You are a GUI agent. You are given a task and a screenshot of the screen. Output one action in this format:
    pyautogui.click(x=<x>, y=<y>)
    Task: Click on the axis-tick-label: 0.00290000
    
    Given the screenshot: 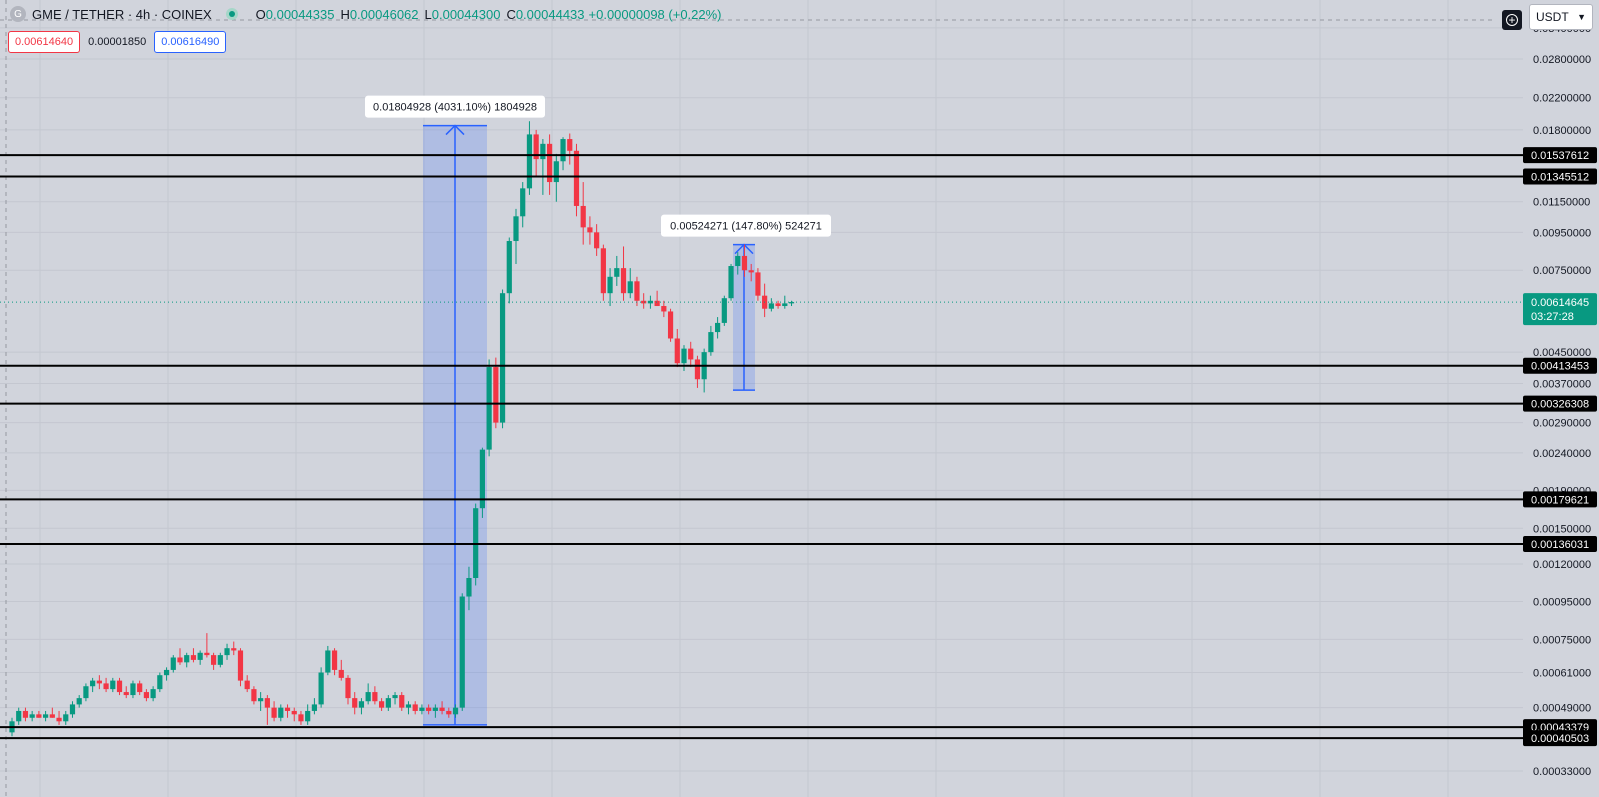 What is the action you would take?
    pyautogui.click(x=1562, y=424)
    